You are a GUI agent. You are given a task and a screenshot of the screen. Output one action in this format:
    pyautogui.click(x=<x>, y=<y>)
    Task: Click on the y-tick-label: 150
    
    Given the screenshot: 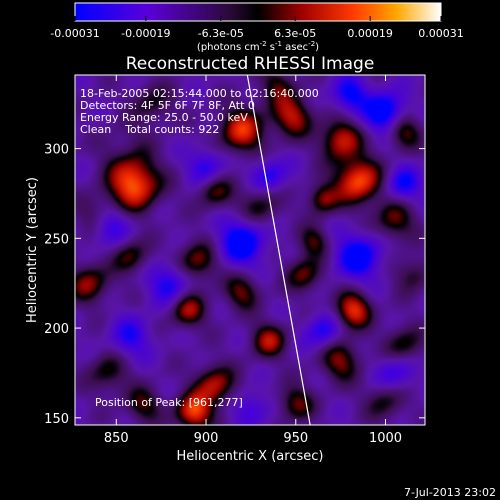 What is the action you would take?
    pyautogui.click(x=56, y=419)
    